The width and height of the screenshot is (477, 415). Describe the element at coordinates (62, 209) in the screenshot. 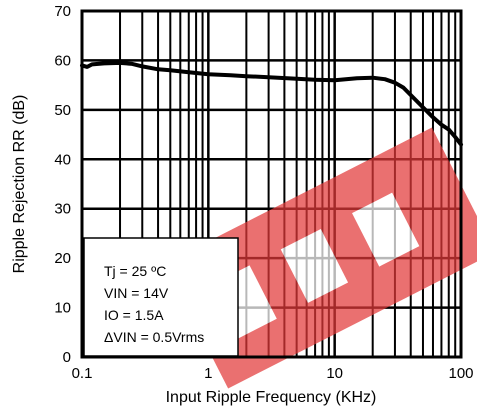

I see `y-tick-label: 30` at that location.